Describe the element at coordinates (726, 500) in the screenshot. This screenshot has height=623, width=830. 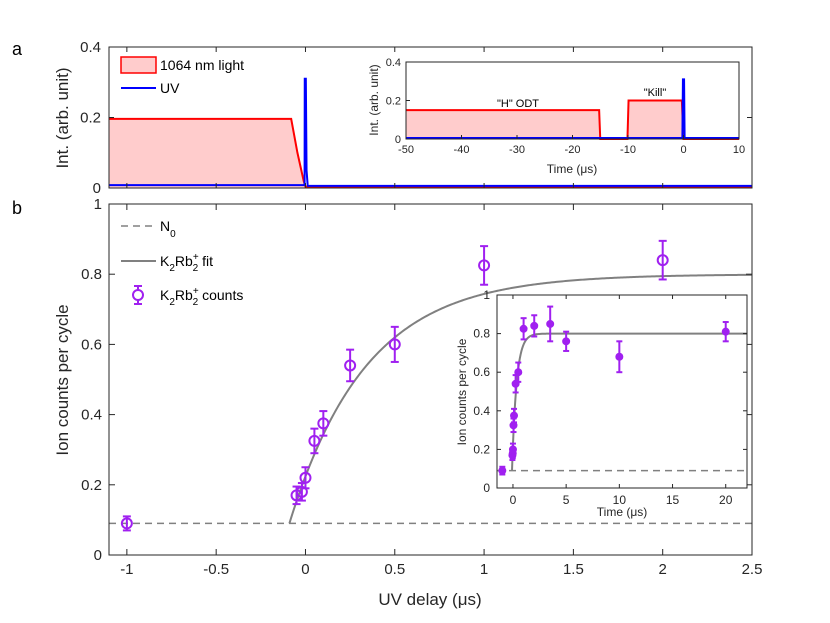
I see `inset-xtick-label: 20` at that location.